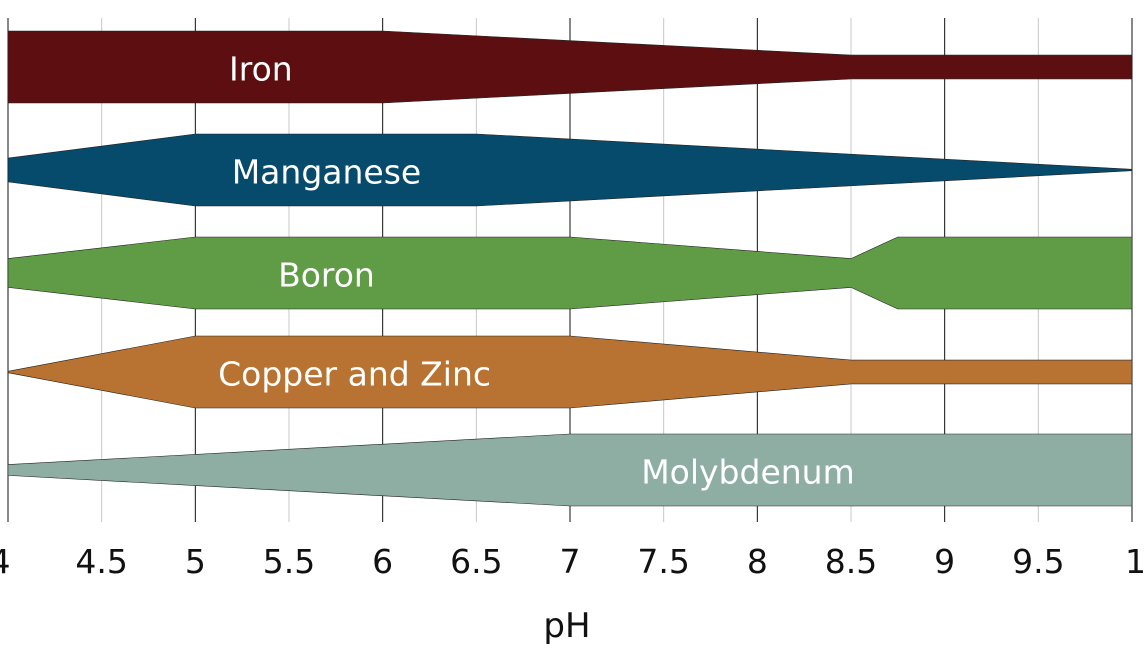  I want to click on band-label-copper-and-zinc: Copper and Zinc, so click(354, 374).